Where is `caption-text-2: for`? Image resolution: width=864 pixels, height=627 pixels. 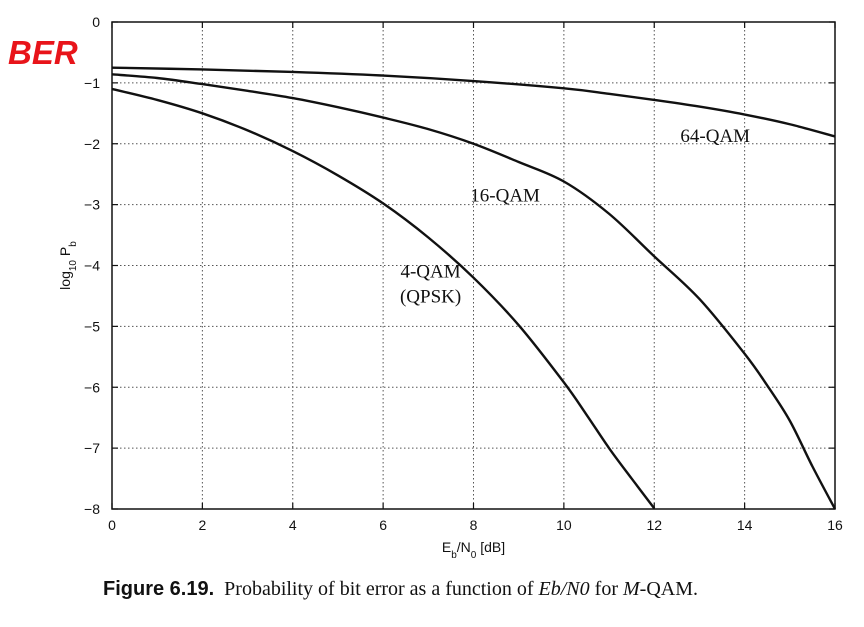 caption-text-2: for is located at coordinates (606, 589).